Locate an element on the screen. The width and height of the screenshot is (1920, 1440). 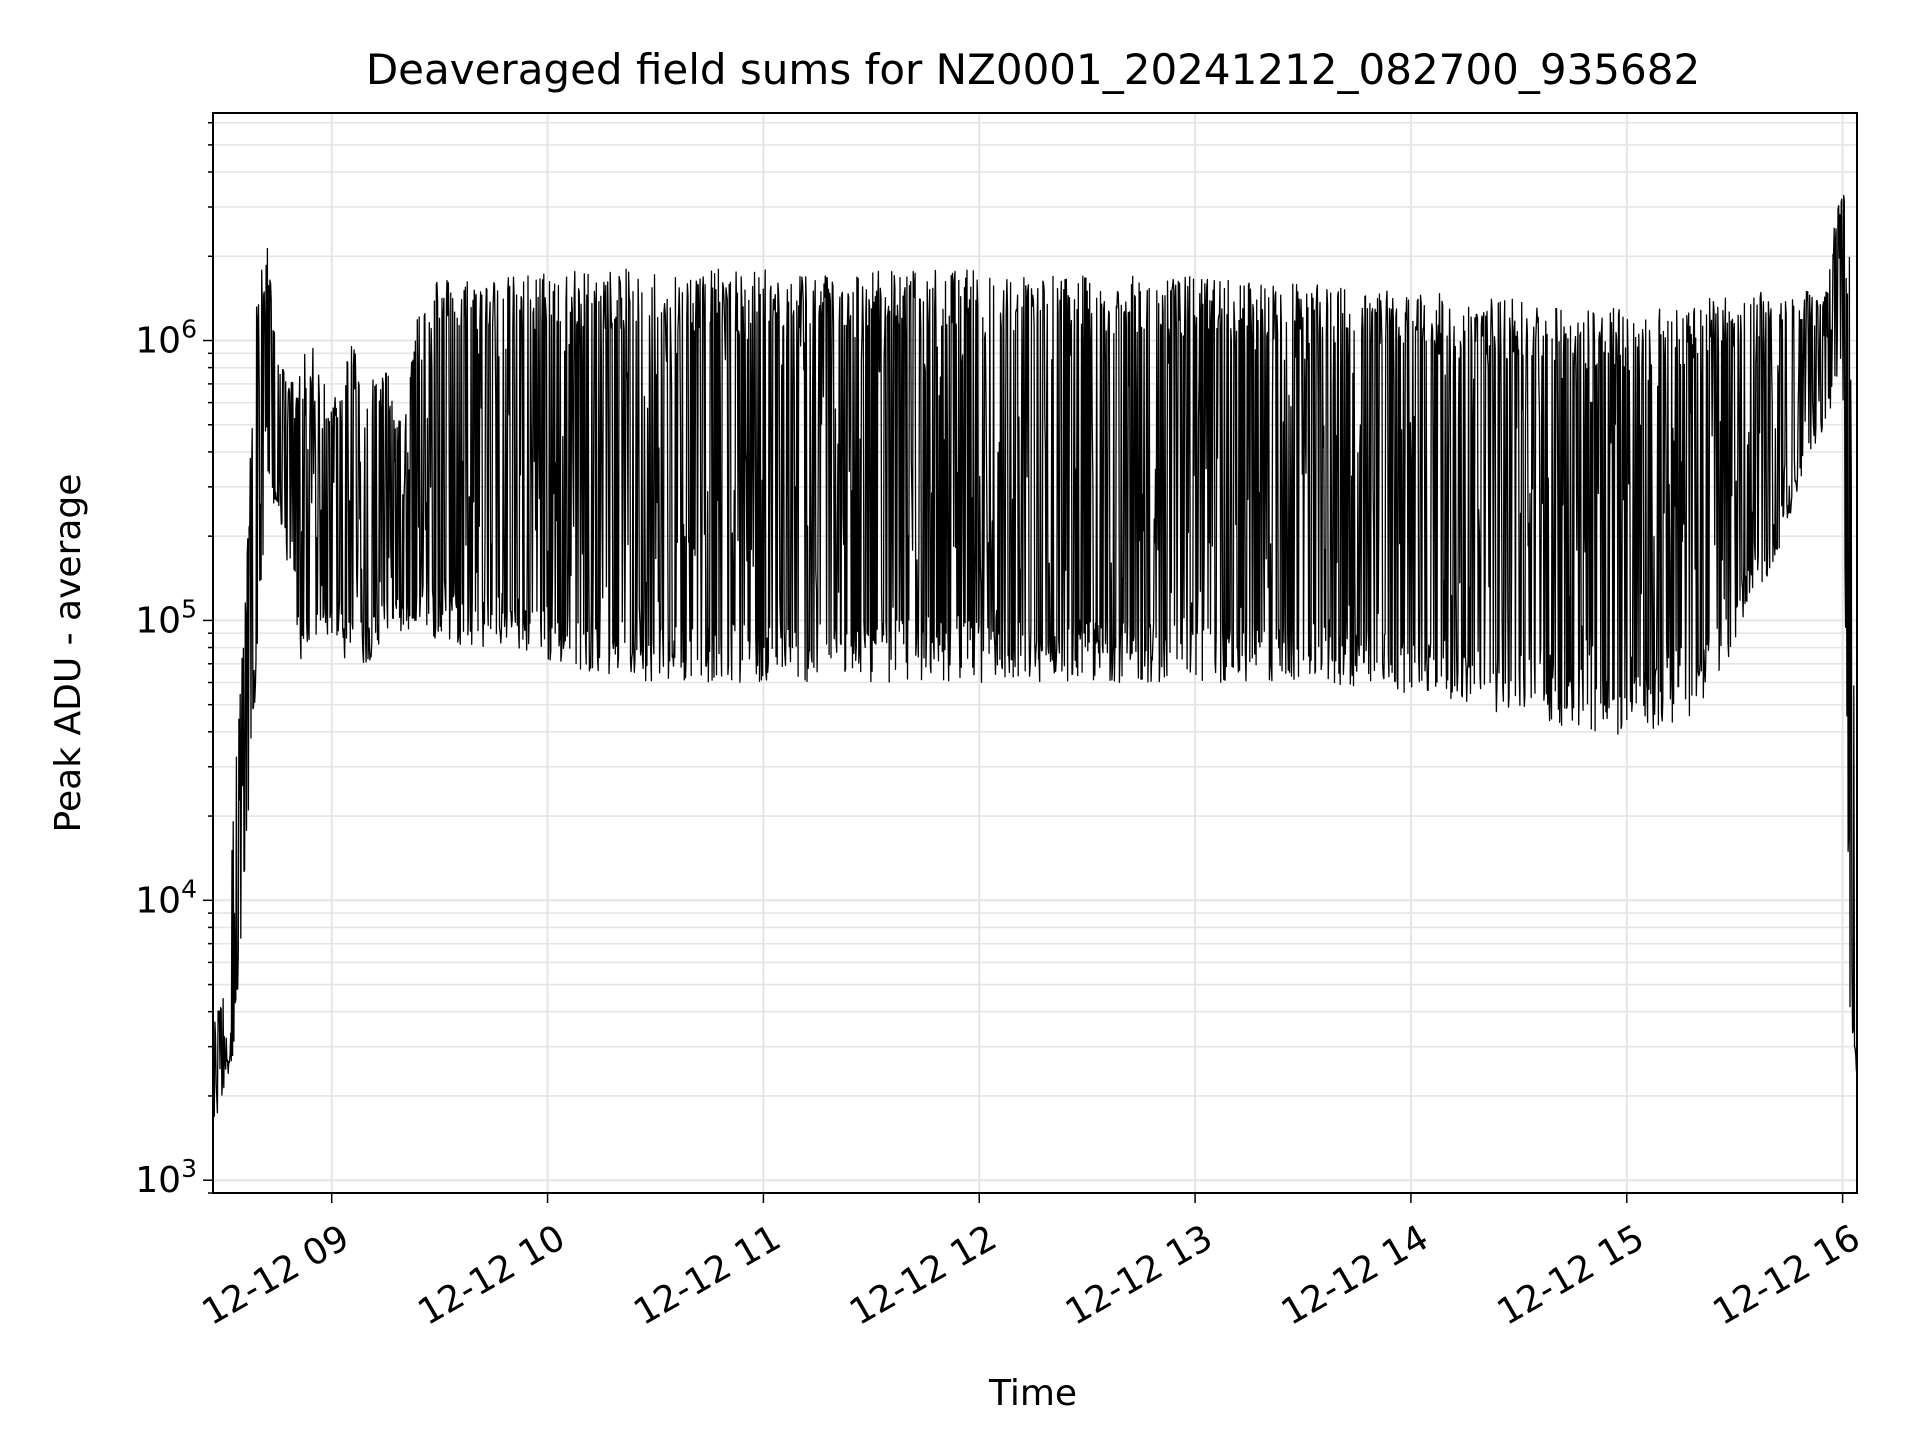
y-tick-label: 10⁶ is located at coordinates (166, 338).